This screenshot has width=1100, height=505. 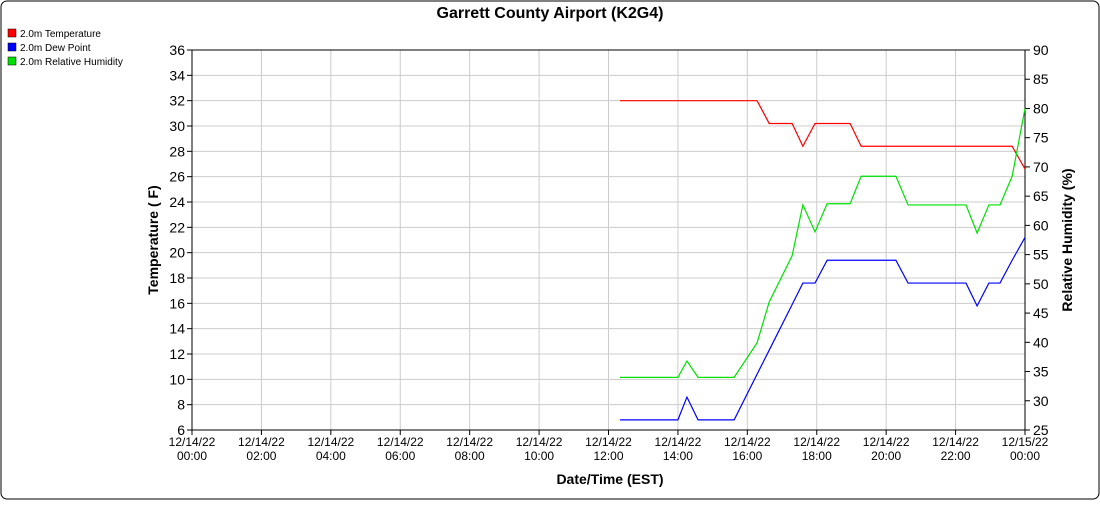 What do you see at coordinates (550, 13) in the screenshot?
I see `chart-title: Garrett County Airport (K2G4)` at bounding box center [550, 13].